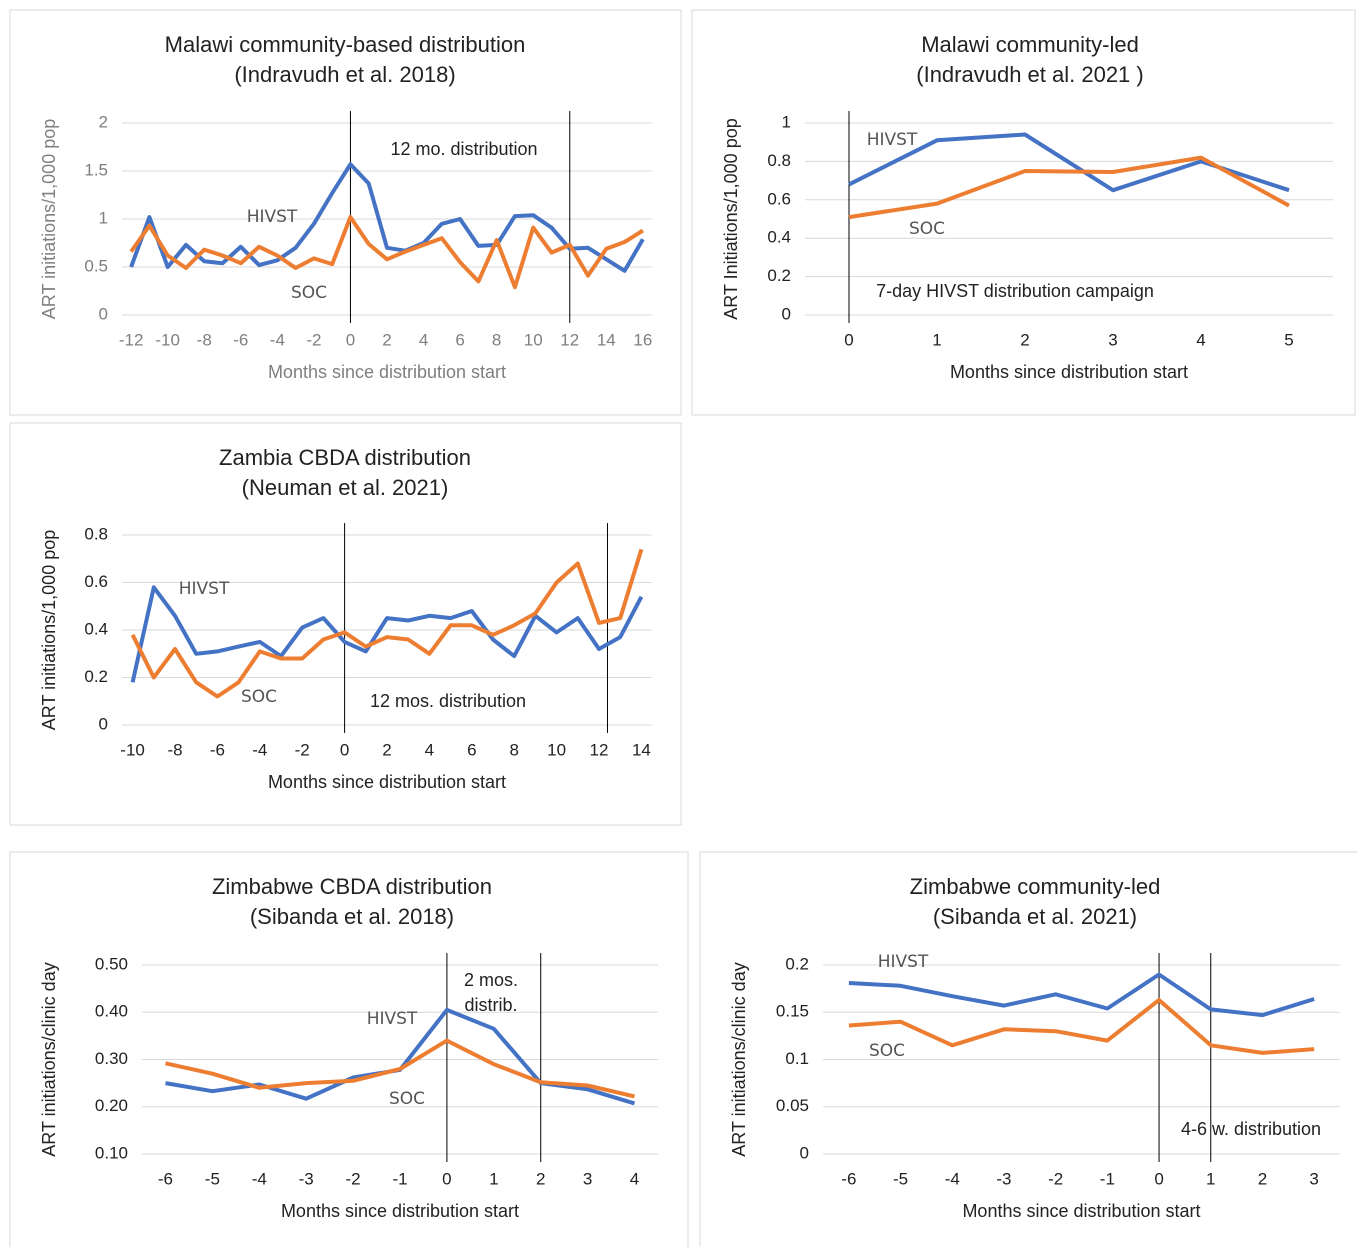 This screenshot has width=1357, height=1252. Describe the element at coordinates (345, 487) in the screenshot. I see `chart-subtitle: (Neuman et al. 2021)` at that location.